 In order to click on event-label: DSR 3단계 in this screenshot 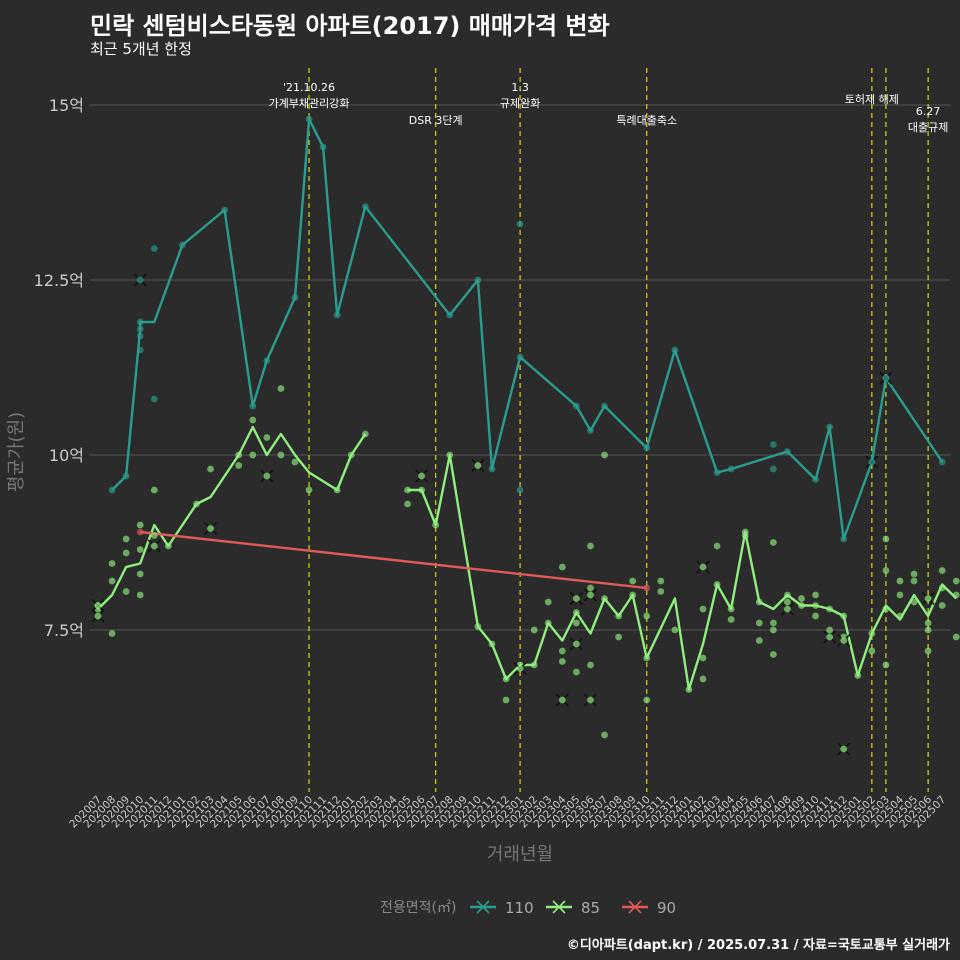, I will do `click(436, 120)`.